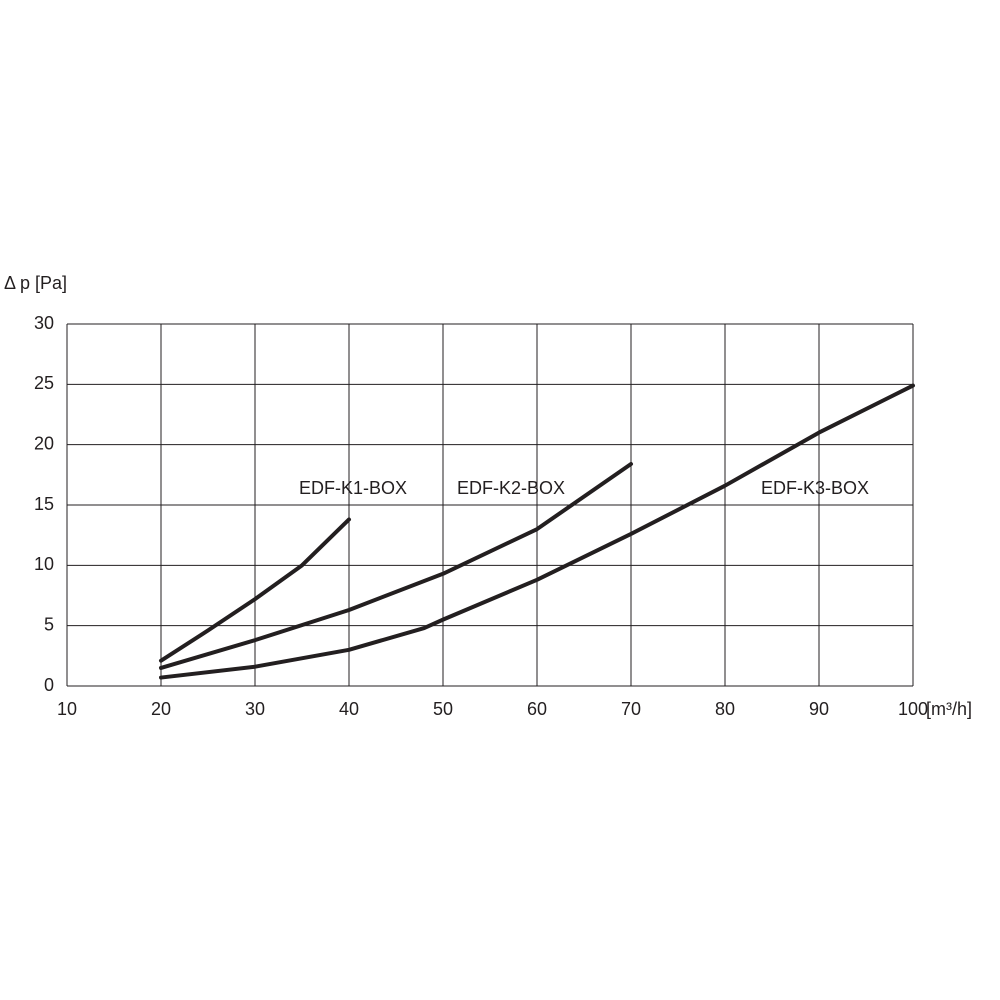  What do you see at coordinates (44, 564) in the screenshot?
I see `y-tick-label: 10` at bounding box center [44, 564].